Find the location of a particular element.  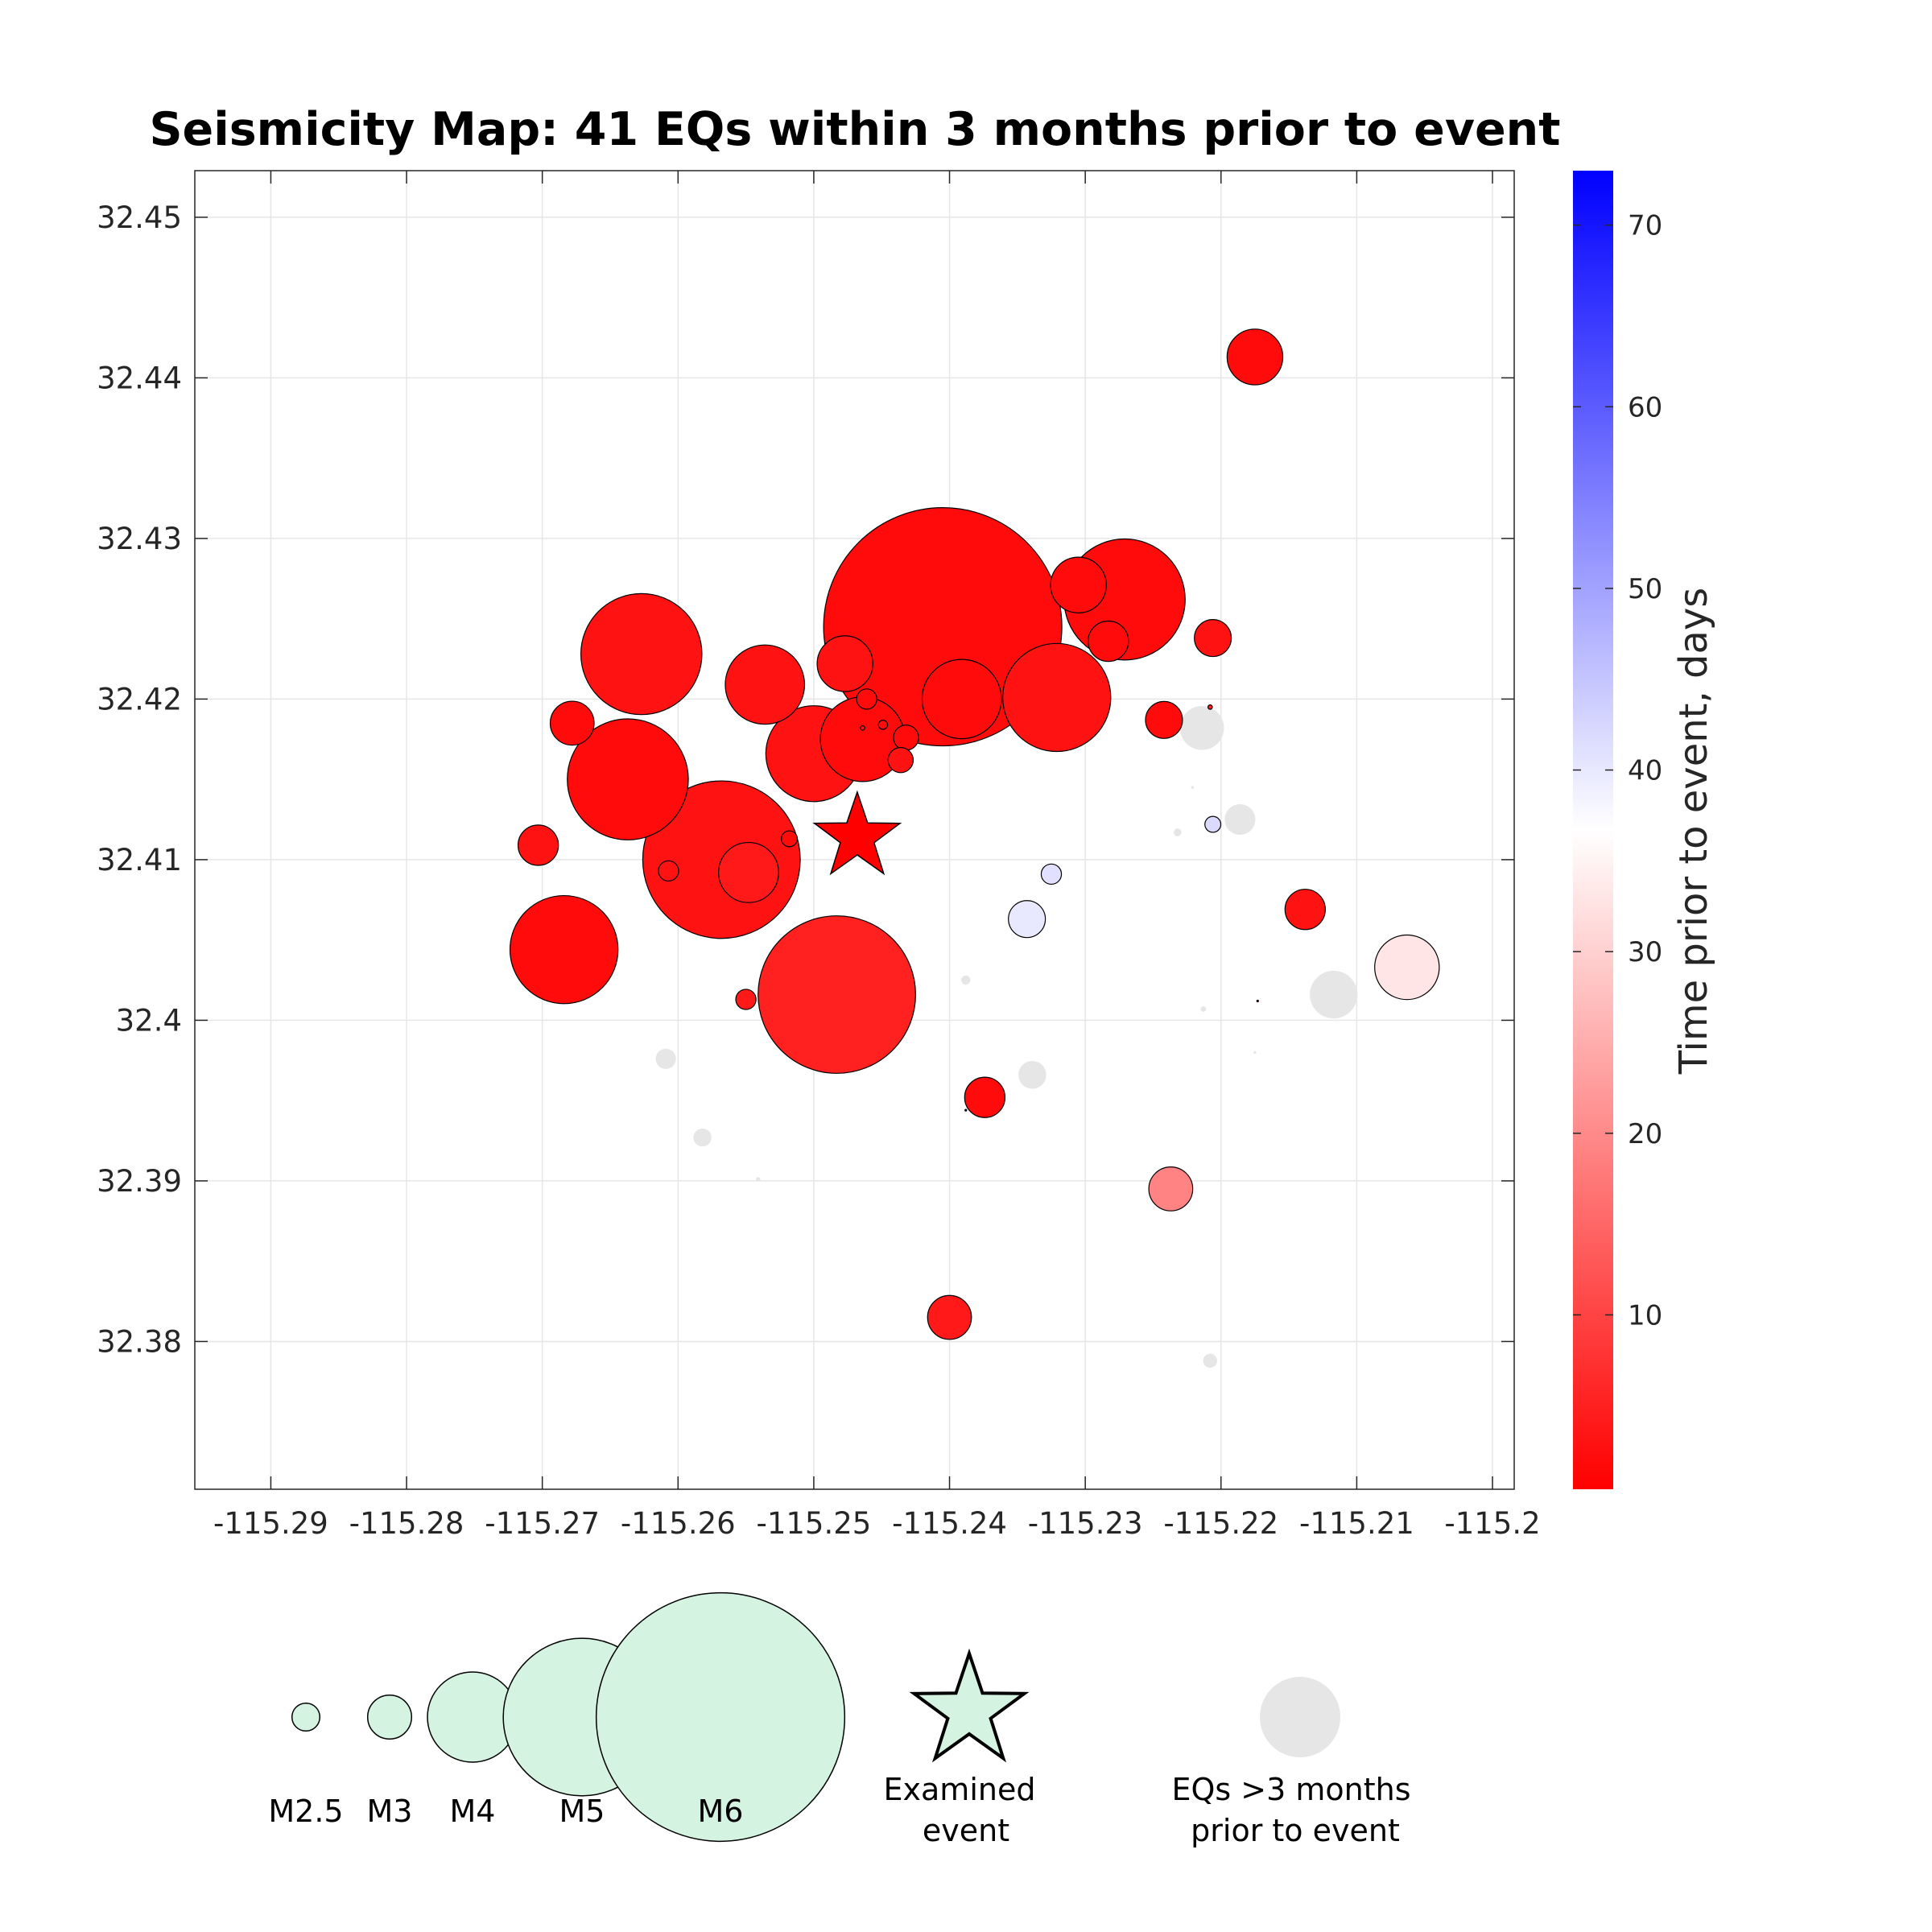

legend-examined-star is located at coordinates (969, 1705).